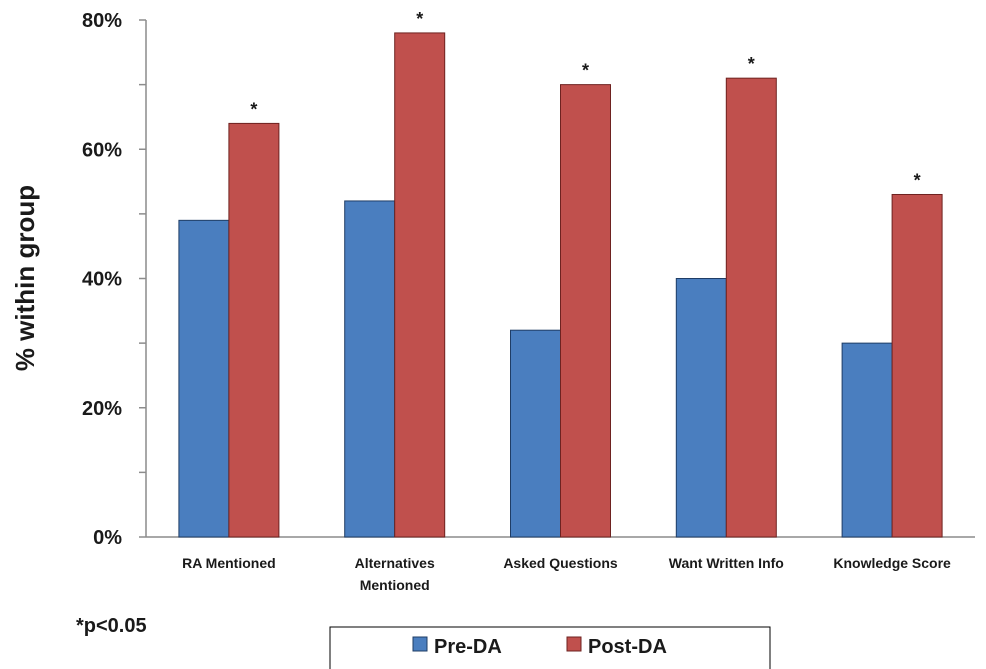  What do you see at coordinates (102, 409) in the screenshot?
I see `y-tick-label: 20%` at bounding box center [102, 409].